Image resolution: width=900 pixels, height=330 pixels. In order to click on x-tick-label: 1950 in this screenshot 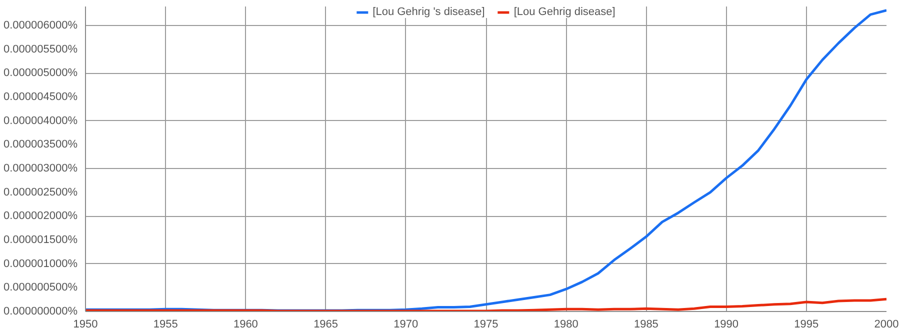, I will do `click(85, 324)`.